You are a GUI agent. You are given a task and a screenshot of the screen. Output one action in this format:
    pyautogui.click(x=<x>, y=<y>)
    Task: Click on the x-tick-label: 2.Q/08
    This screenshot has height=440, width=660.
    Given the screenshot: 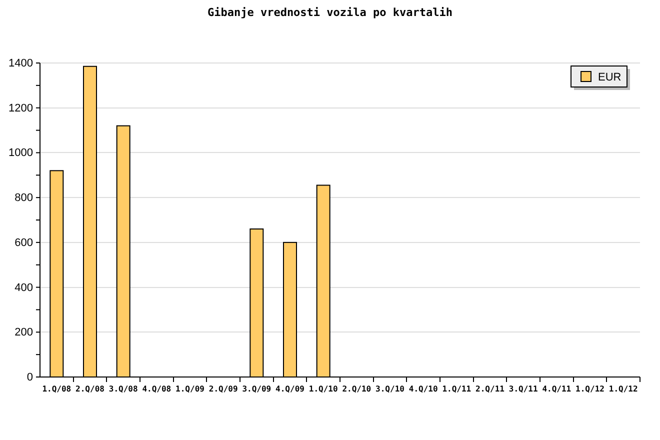 What is the action you would take?
    pyautogui.click(x=90, y=389)
    